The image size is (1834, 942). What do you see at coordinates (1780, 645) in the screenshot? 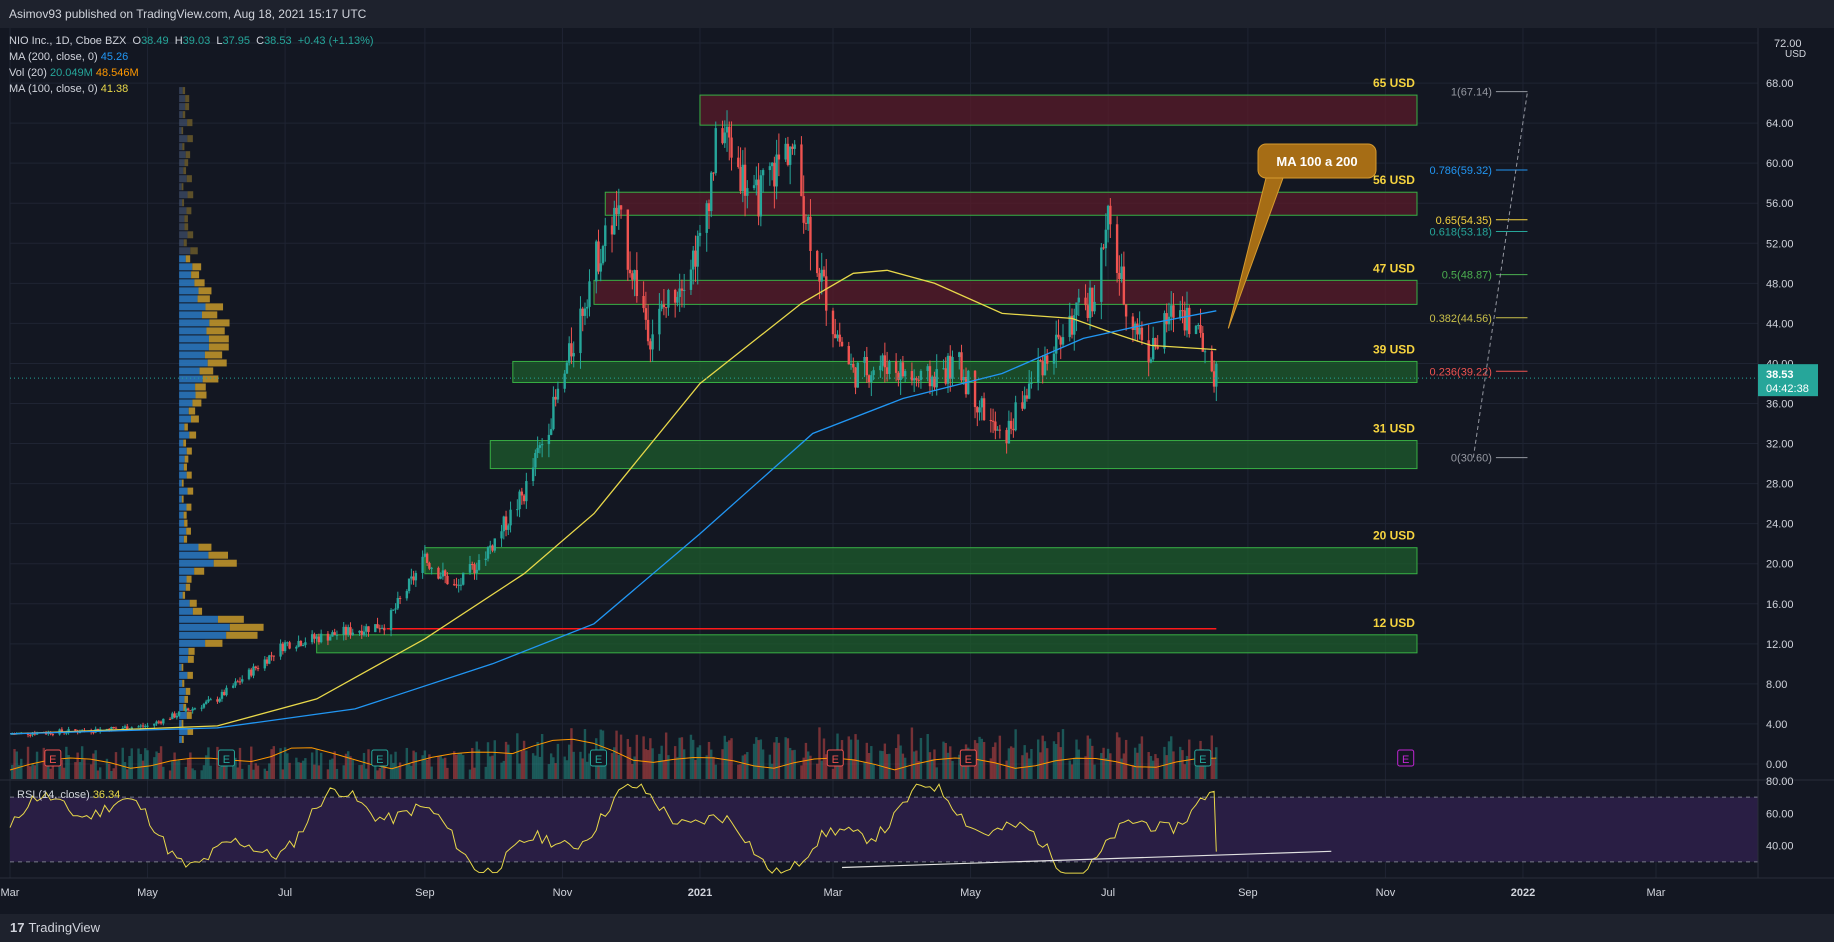
I see `price-tick-label: 12.00` at bounding box center [1780, 645].